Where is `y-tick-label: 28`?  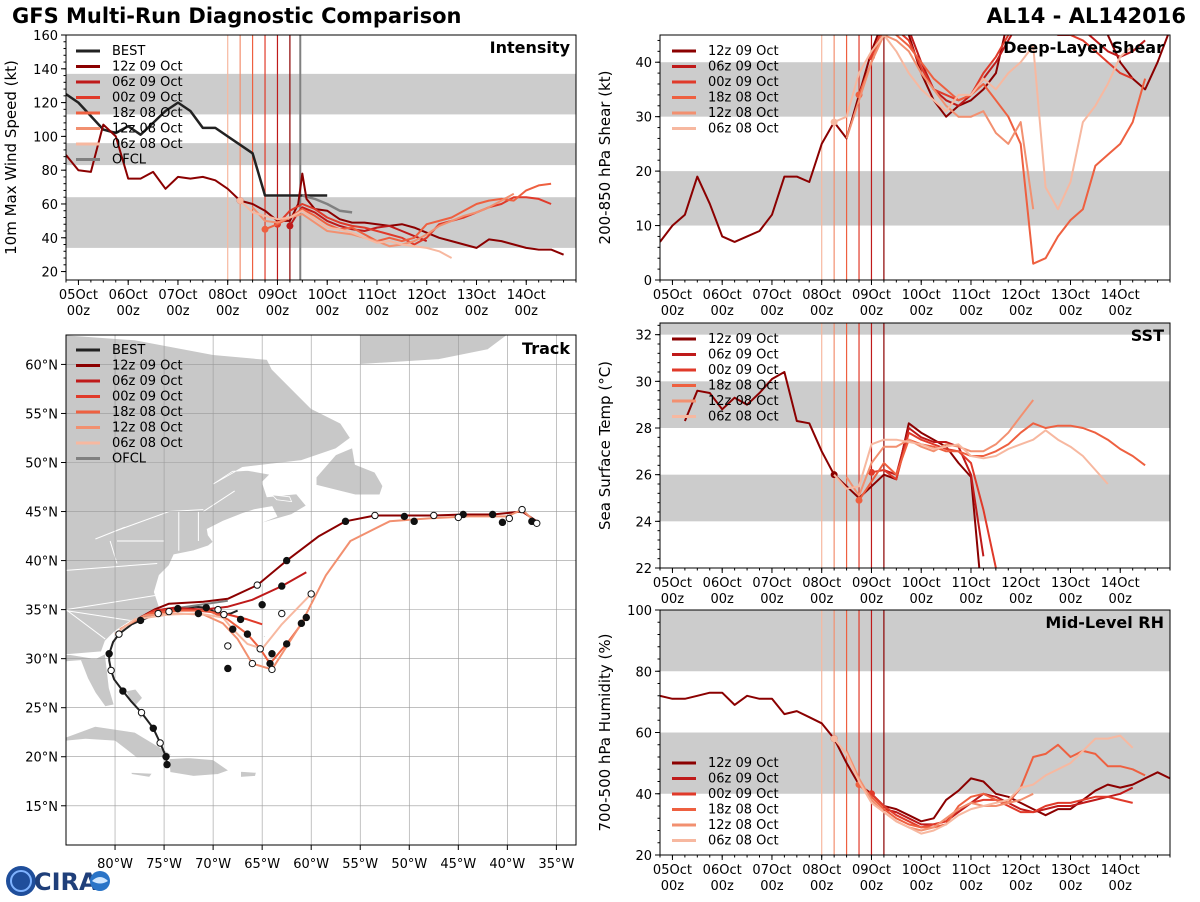
y-tick-label: 28 is located at coordinates (643, 429).